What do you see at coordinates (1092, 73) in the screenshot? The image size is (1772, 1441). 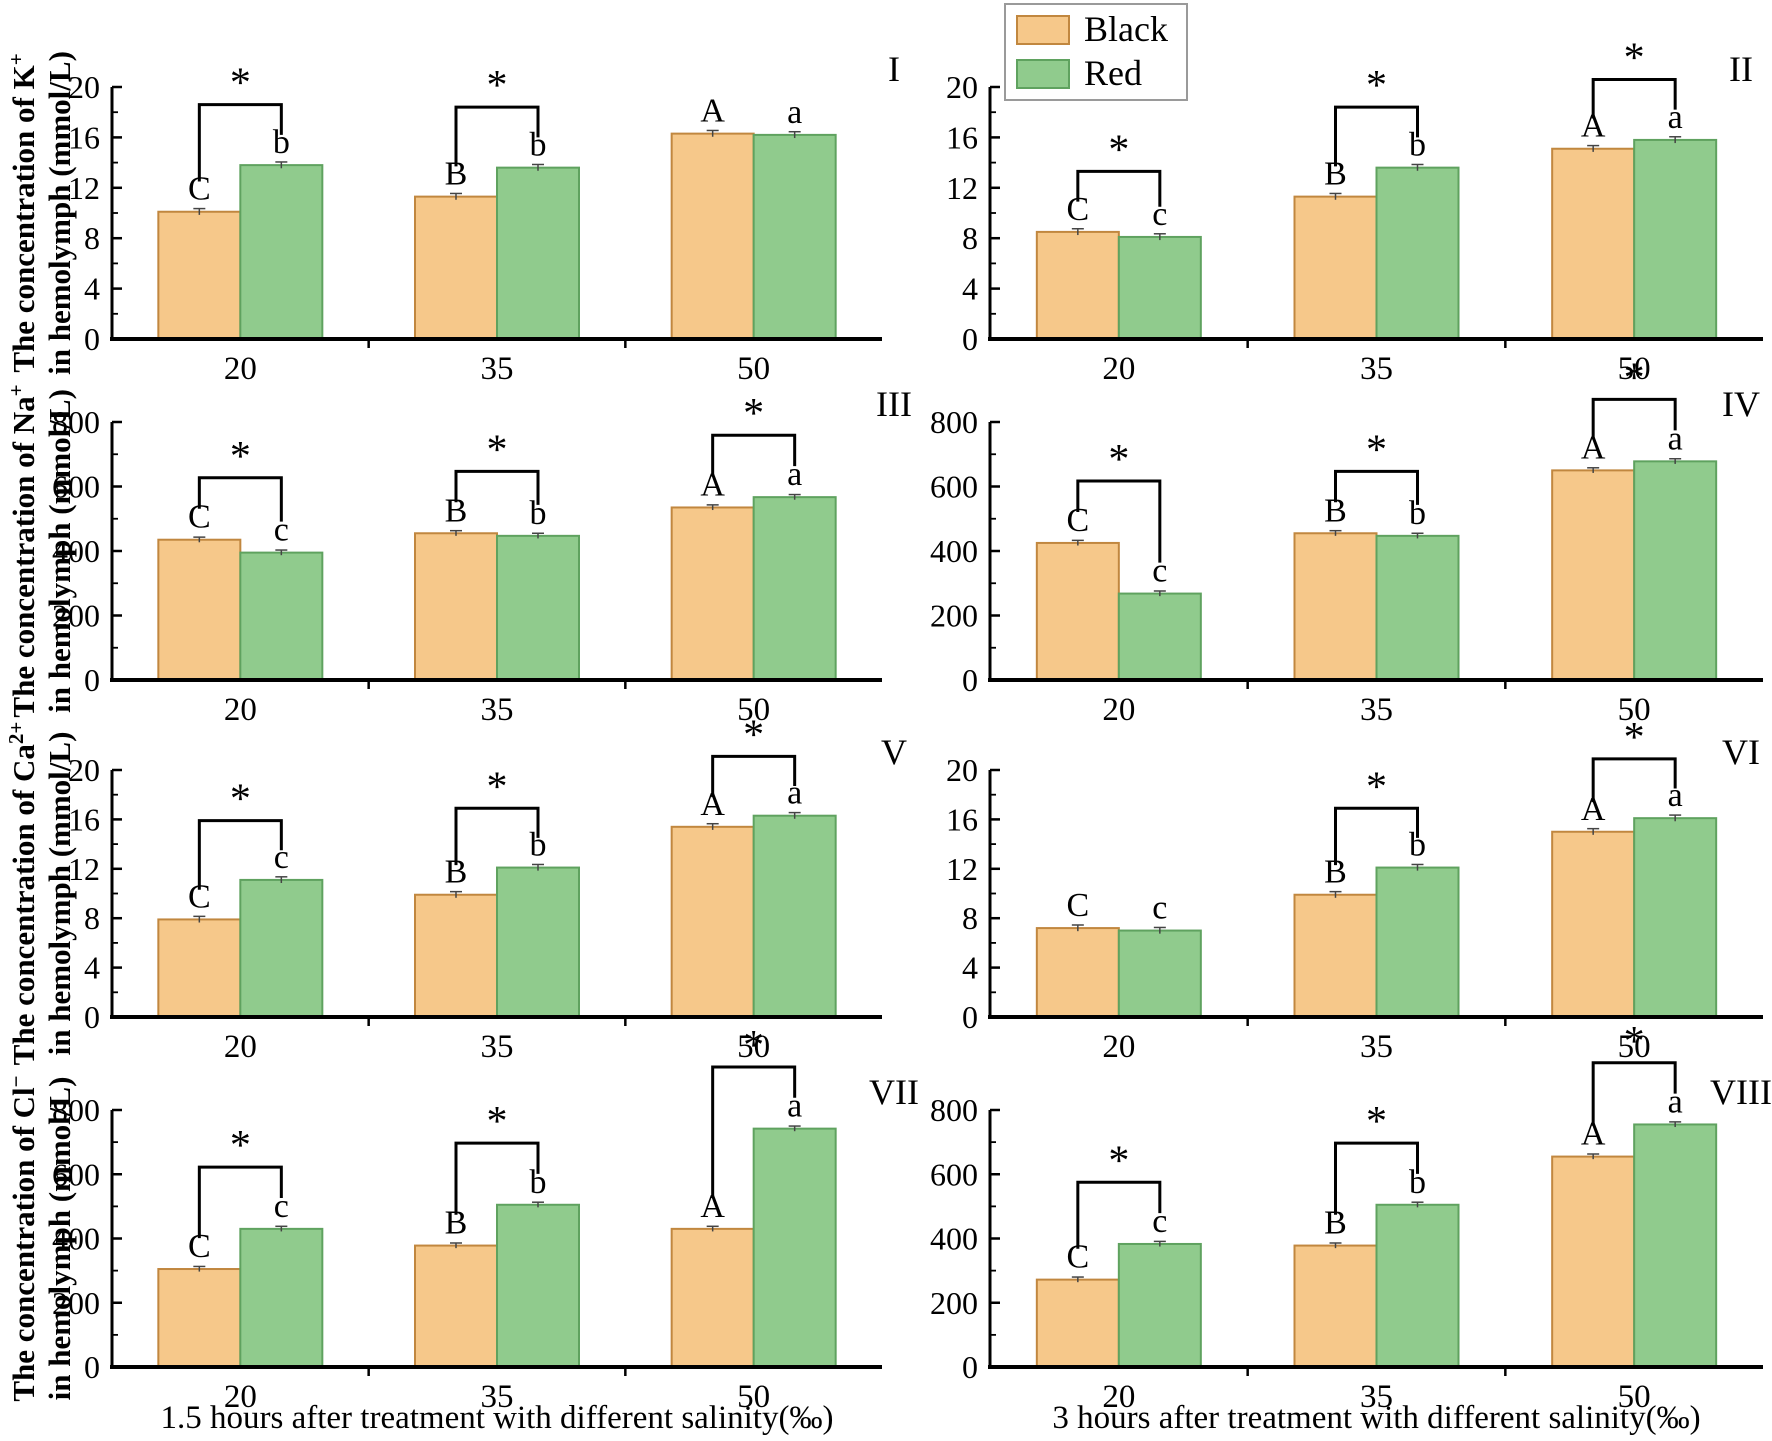 I see `legend-item-red: Red` at bounding box center [1092, 73].